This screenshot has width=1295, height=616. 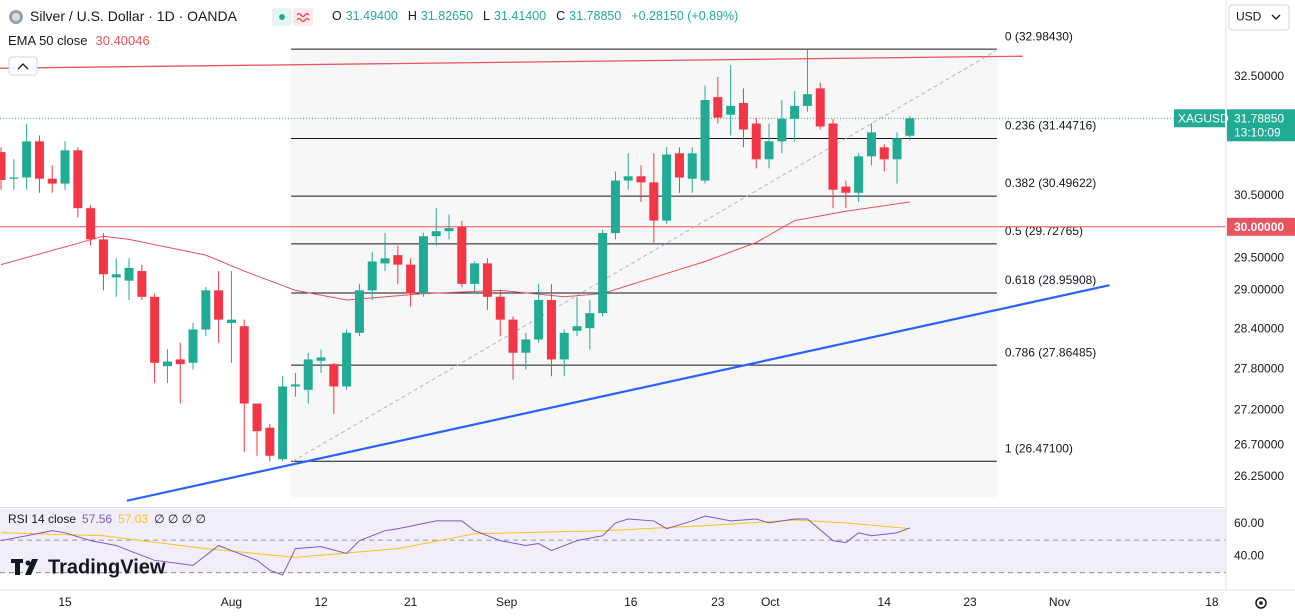 I want to click on fib-label: 0.5 (29.72765), so click(x=1044, y=231).